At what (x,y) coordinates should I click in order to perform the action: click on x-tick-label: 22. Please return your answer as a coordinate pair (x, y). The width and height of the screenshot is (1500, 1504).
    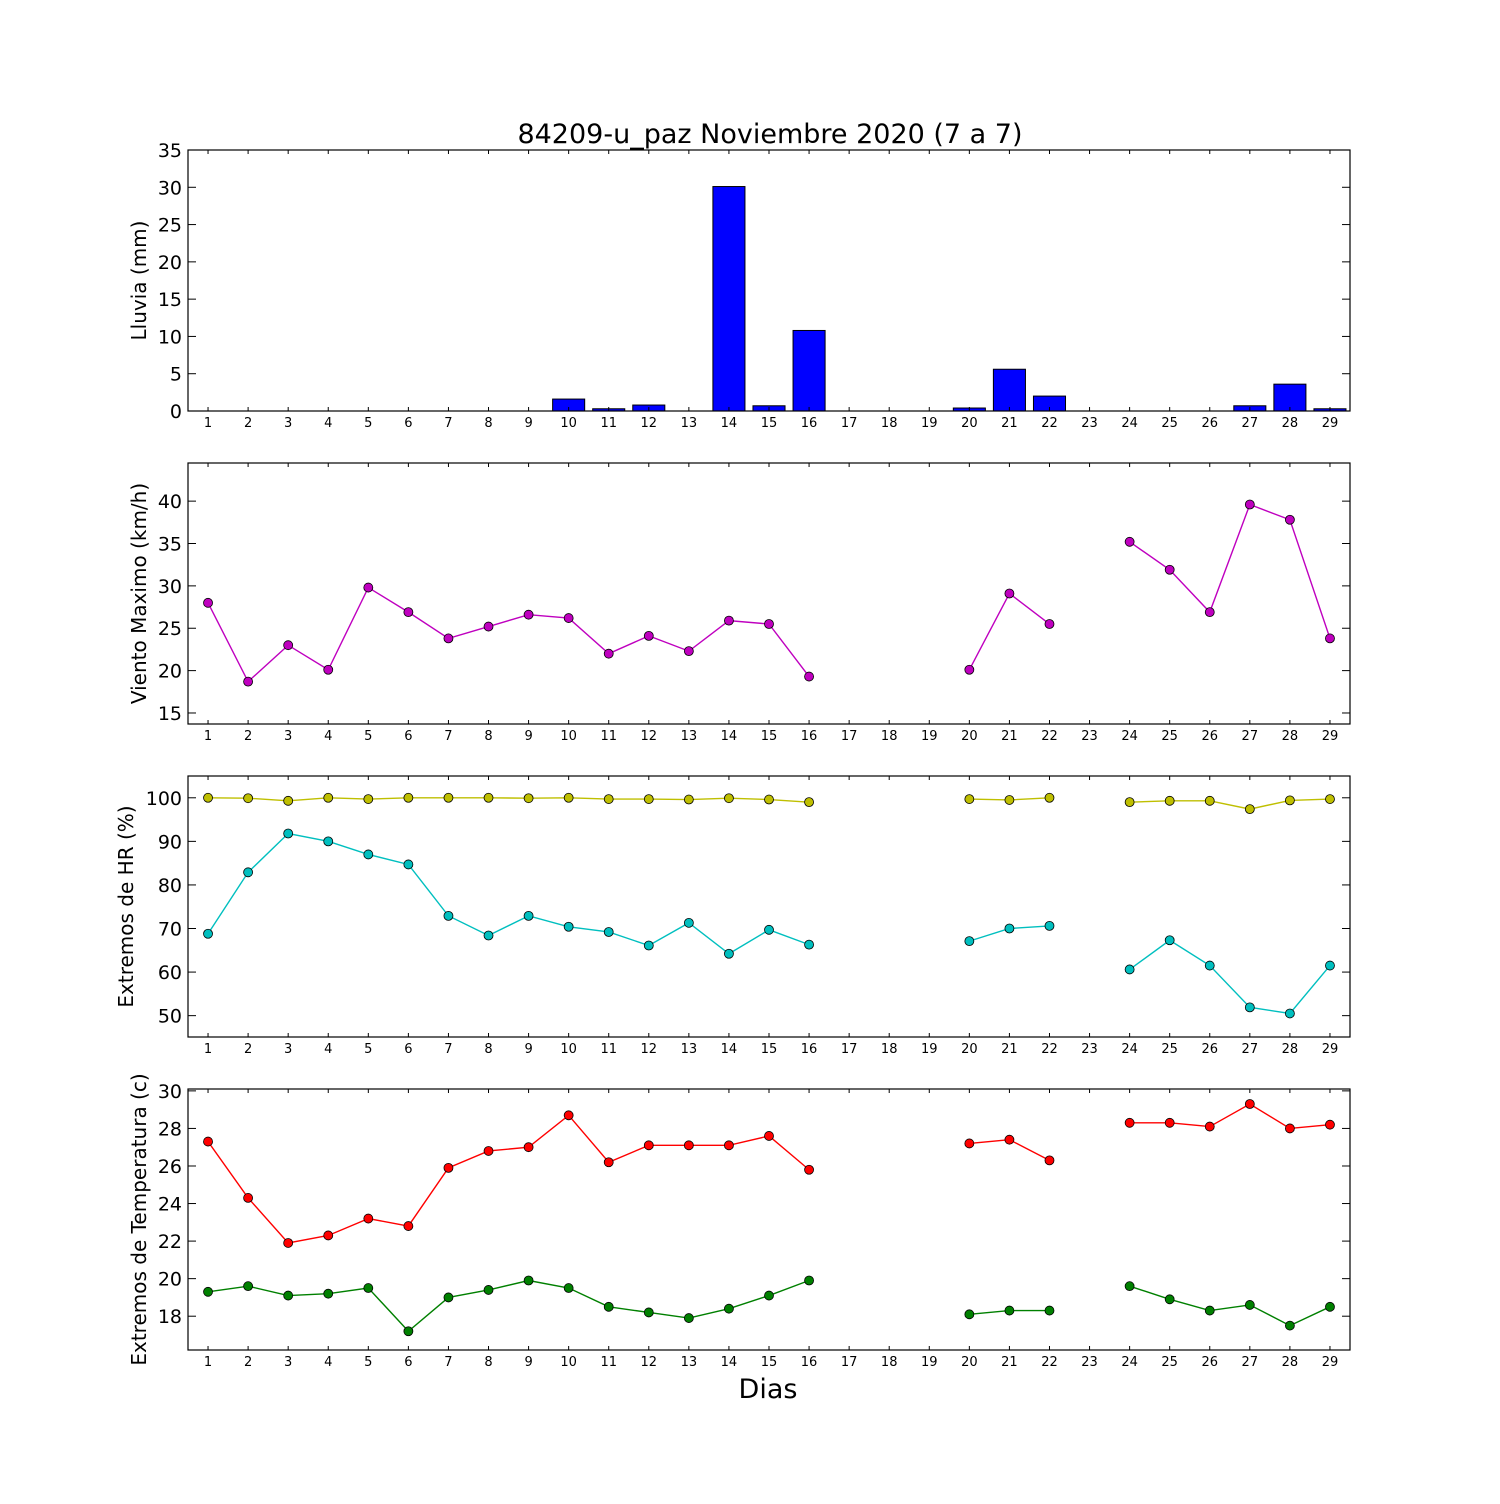
    Looking at the image, I should click on (1049, 423).